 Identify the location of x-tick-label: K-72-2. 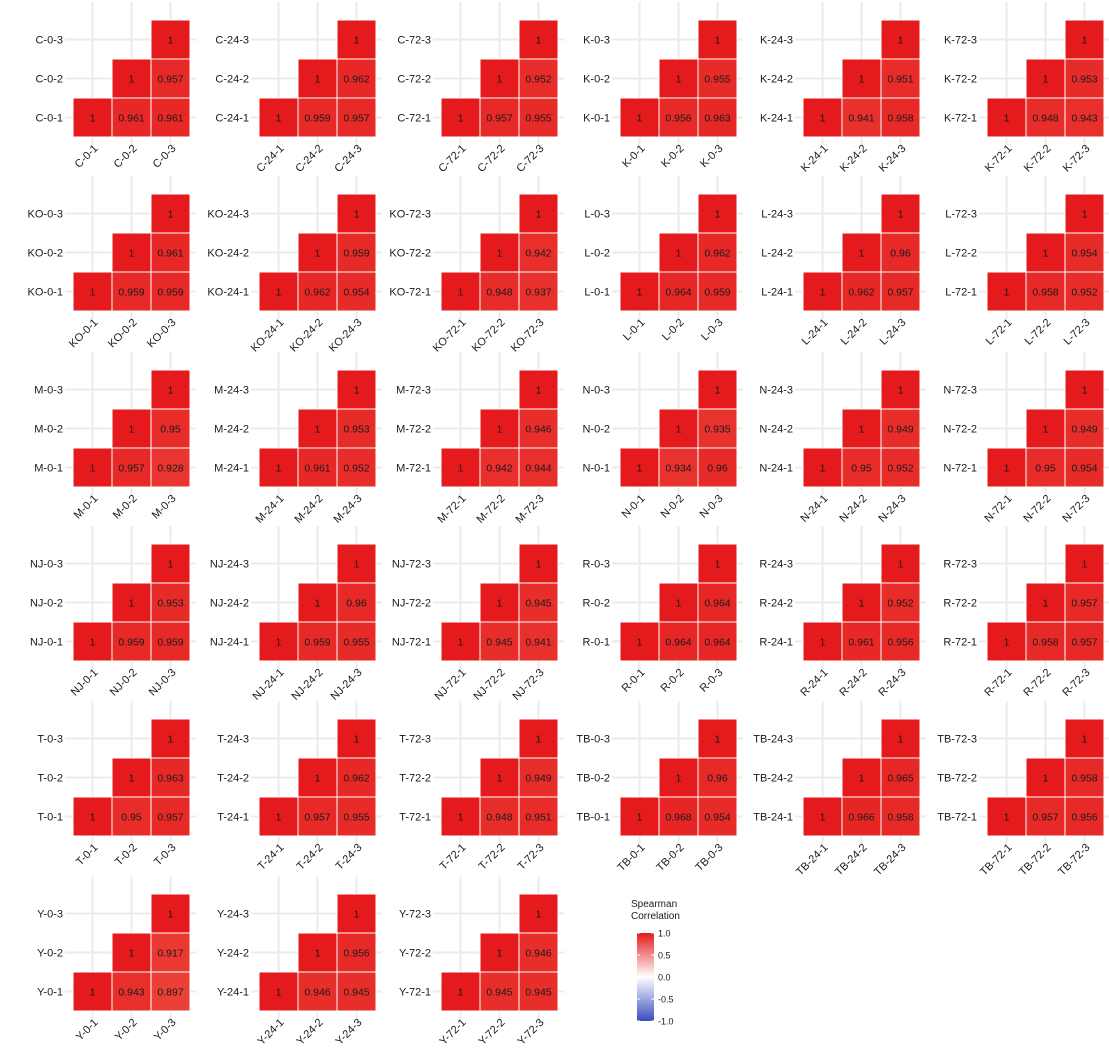
(1038, 159).